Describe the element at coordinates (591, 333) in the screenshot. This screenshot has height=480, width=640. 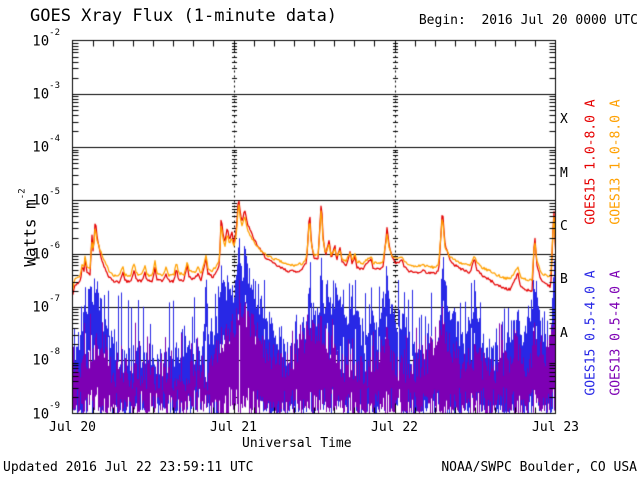
I see `legend-goes15-short: GOES15 0.5-4.0 A` at that location.